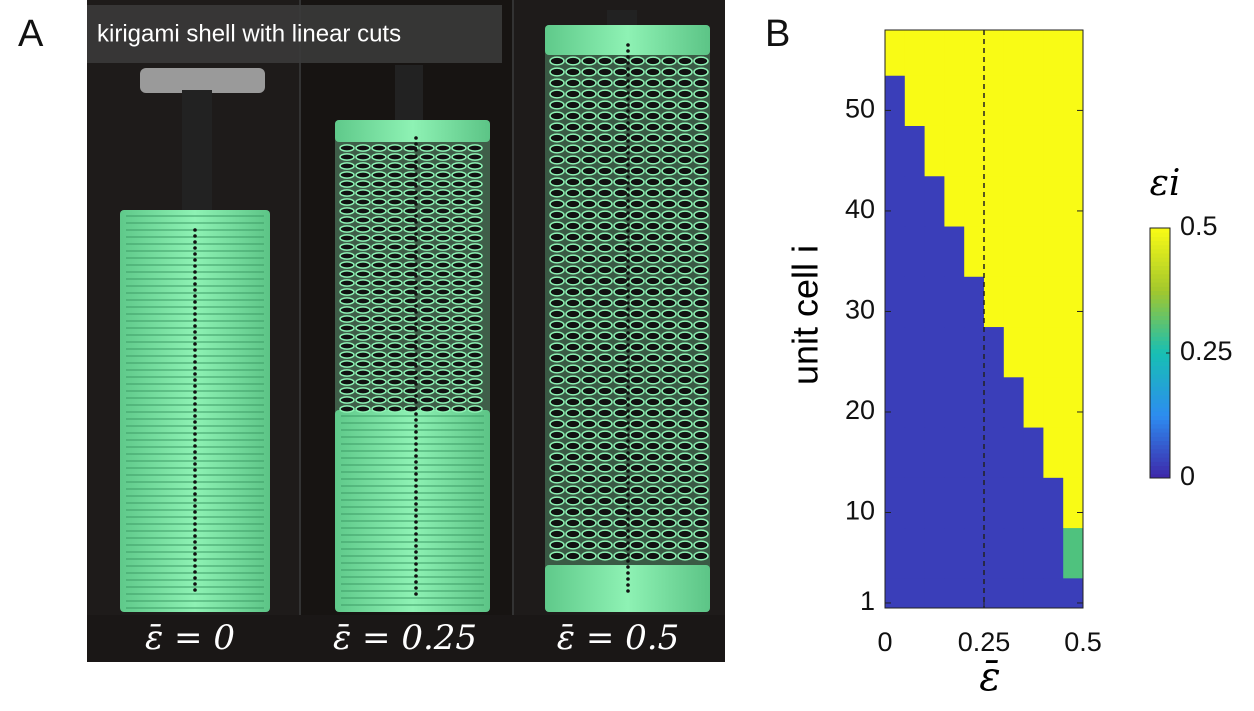 This screenshot has height=711, width=1254. What do you see at coordinates (860, 511) in the screenshot?
I see `y-tick-label: 10` at bounding box center [860, 511].